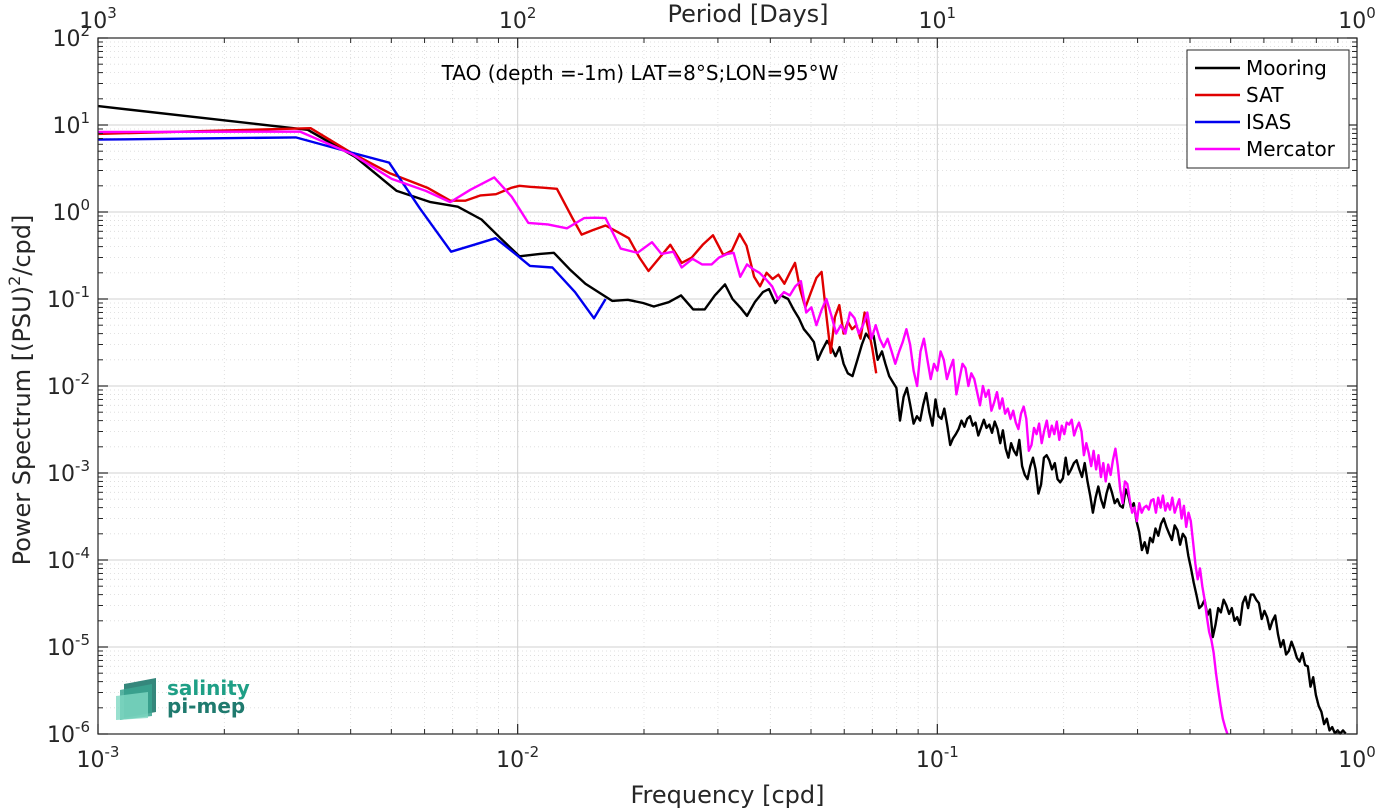  I want to click on y-tick-label: 10², so click(71, 37).